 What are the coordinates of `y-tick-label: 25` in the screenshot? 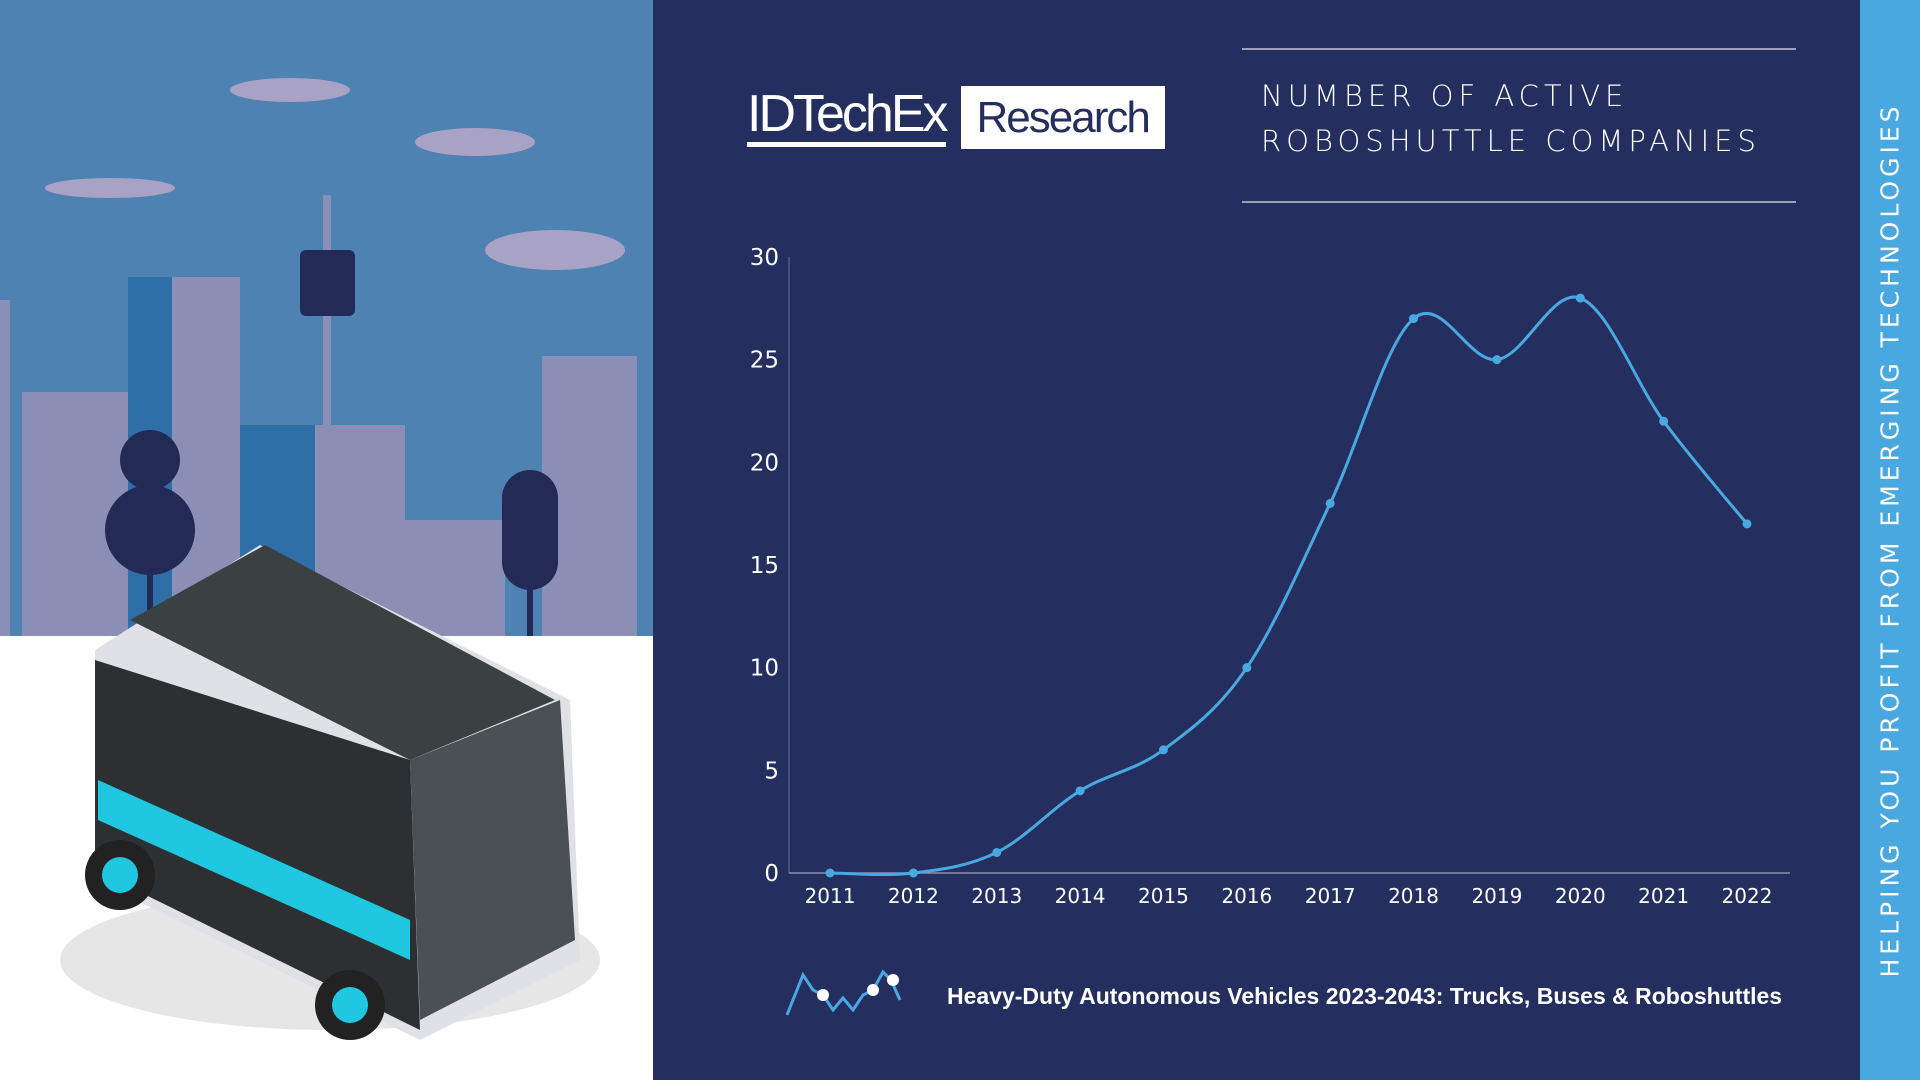 It's located at (764, 361).